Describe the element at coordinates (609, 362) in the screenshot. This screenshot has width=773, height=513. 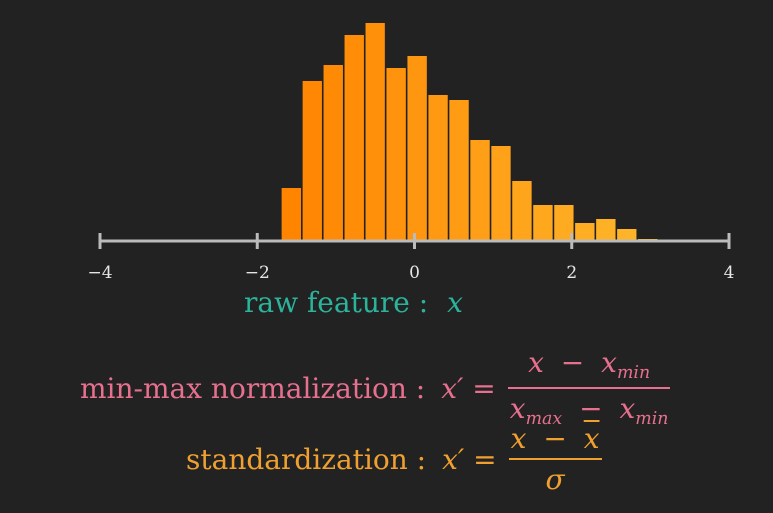
I see `num-xmin-x: x` at that location.